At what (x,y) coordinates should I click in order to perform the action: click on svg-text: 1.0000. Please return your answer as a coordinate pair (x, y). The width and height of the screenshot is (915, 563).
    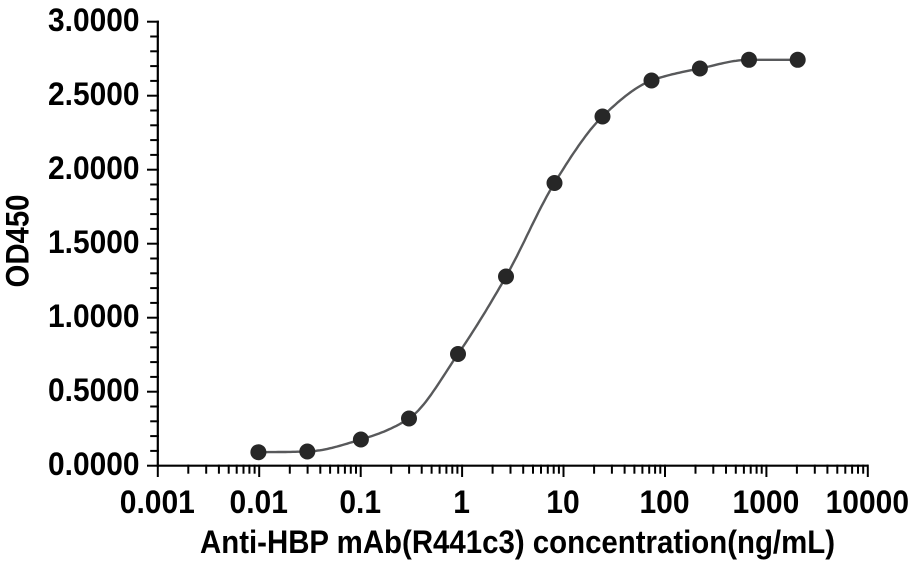
    Looking at the image, I should click on (94, 316).